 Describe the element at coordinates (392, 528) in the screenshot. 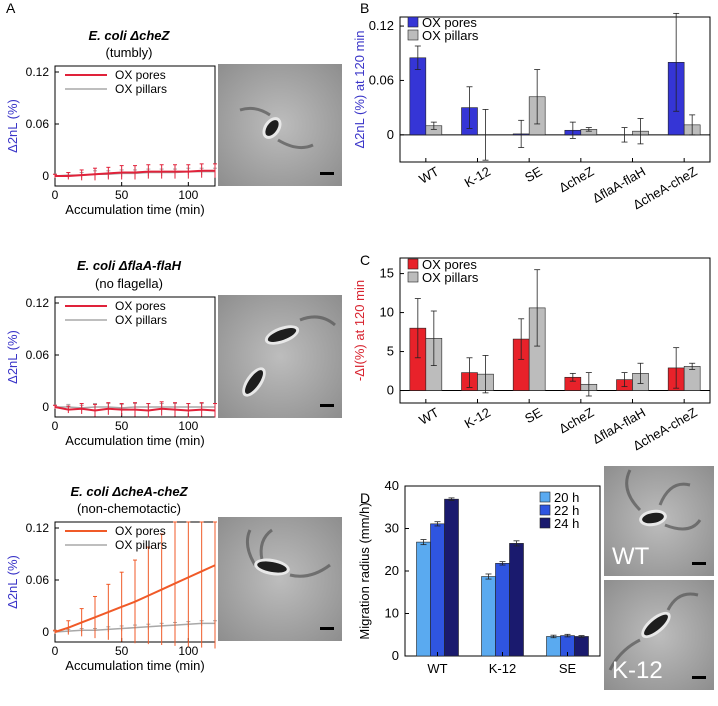

I see `y-tick-label: 30` at that location.